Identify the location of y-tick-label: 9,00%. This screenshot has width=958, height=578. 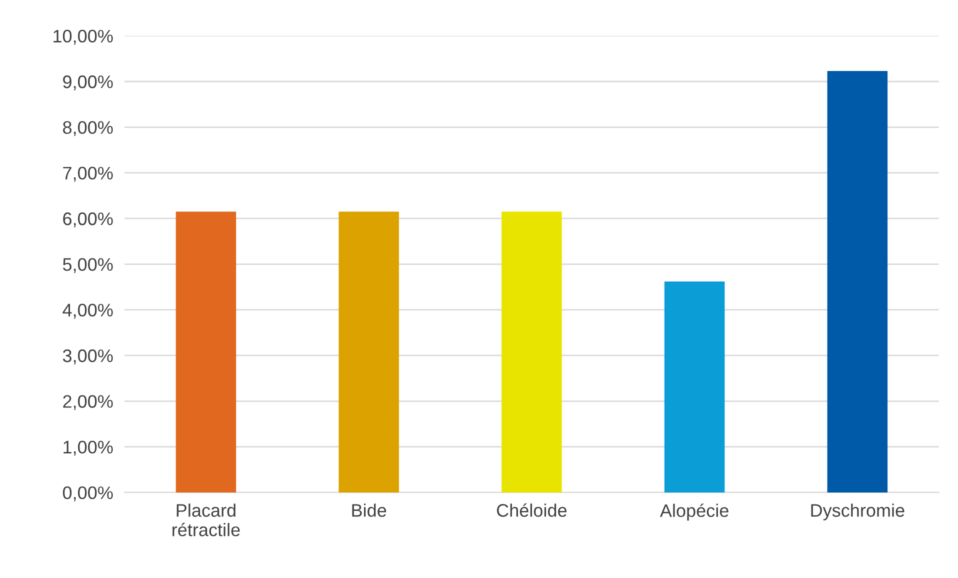
(88, 82).